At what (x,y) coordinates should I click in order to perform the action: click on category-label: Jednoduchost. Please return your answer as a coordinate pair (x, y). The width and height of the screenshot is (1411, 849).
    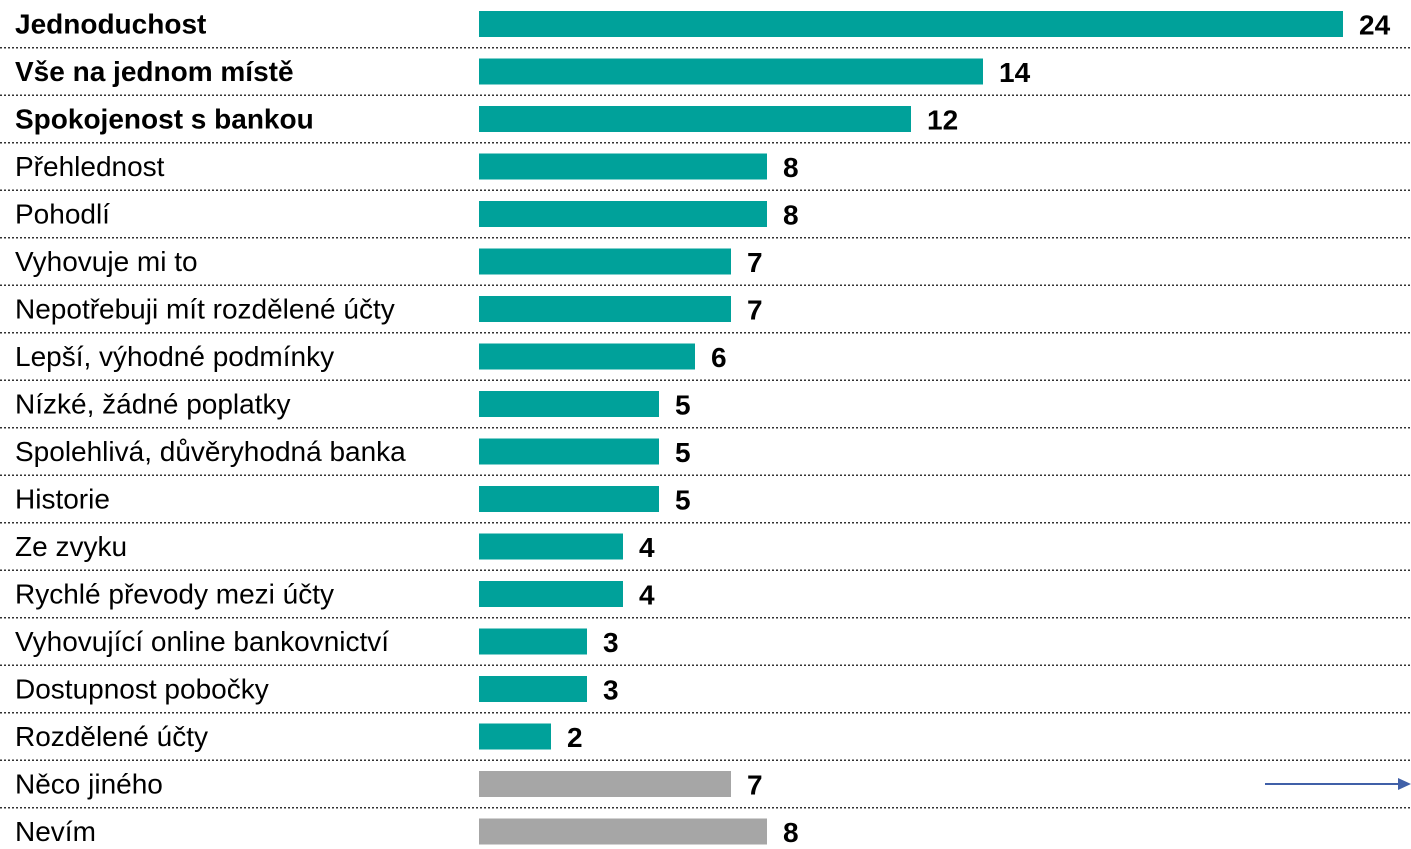
    Looking at the image, I should click on (110, 23).